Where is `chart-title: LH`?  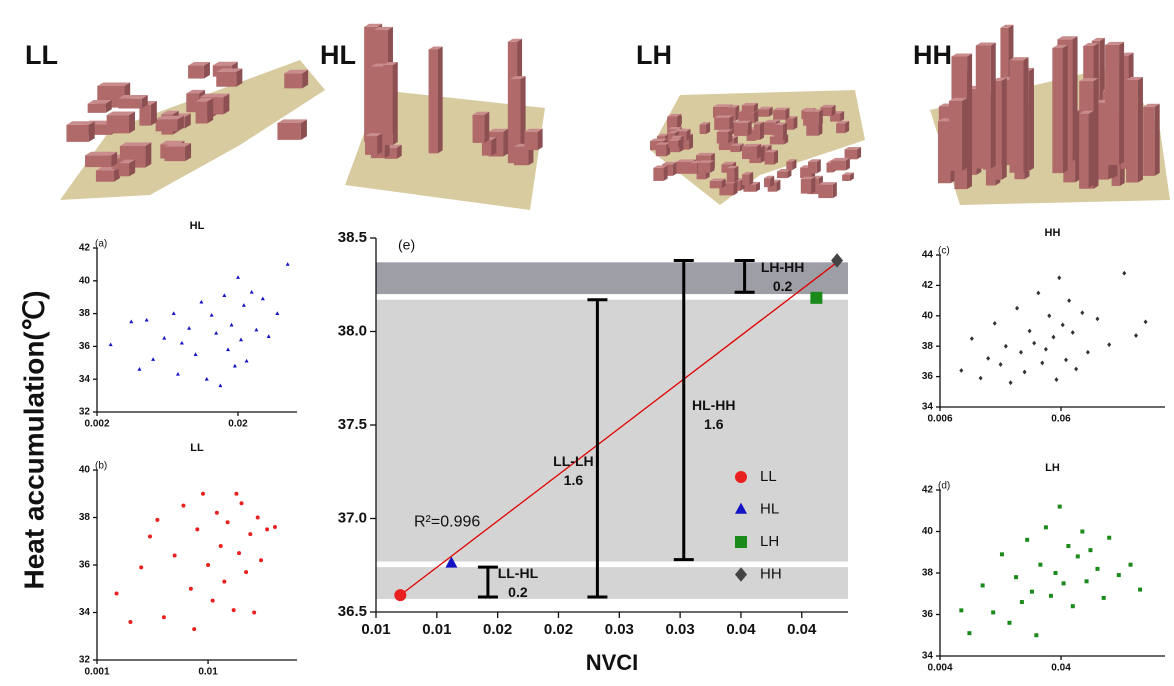 chart-title: LH is located at coordinates (1052, 468).